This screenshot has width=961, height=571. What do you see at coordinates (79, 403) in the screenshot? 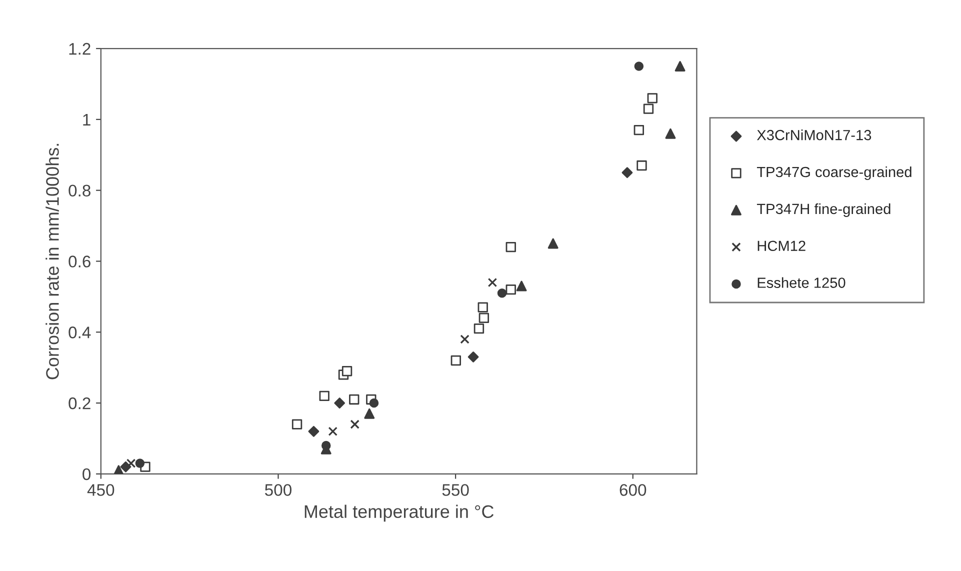
I see `y-tick-label: 0.2` at bounding box center [79, 403].